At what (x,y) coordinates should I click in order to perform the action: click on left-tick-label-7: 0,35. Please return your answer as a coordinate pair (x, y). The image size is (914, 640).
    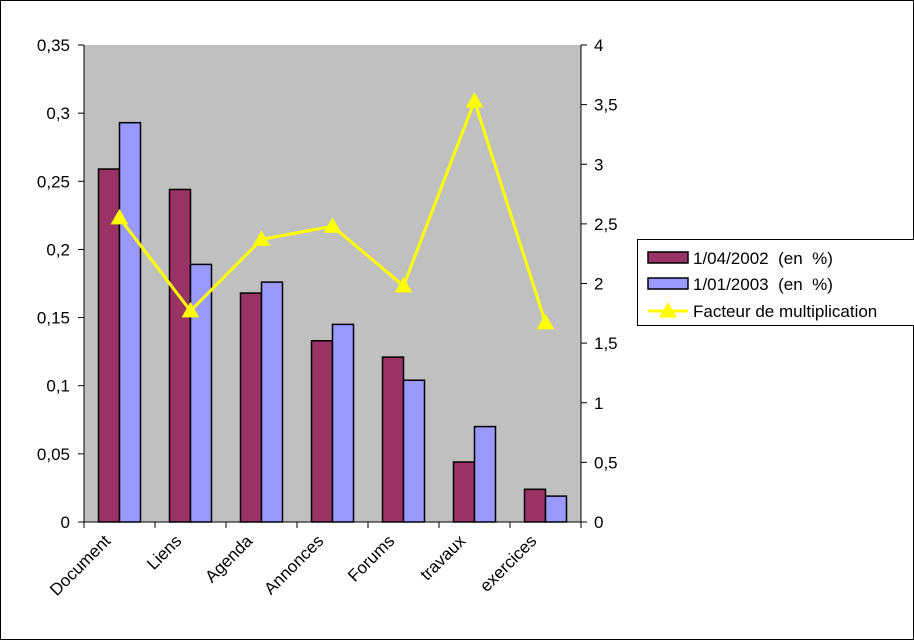
    Looking at the image, I should click on (53, 45).